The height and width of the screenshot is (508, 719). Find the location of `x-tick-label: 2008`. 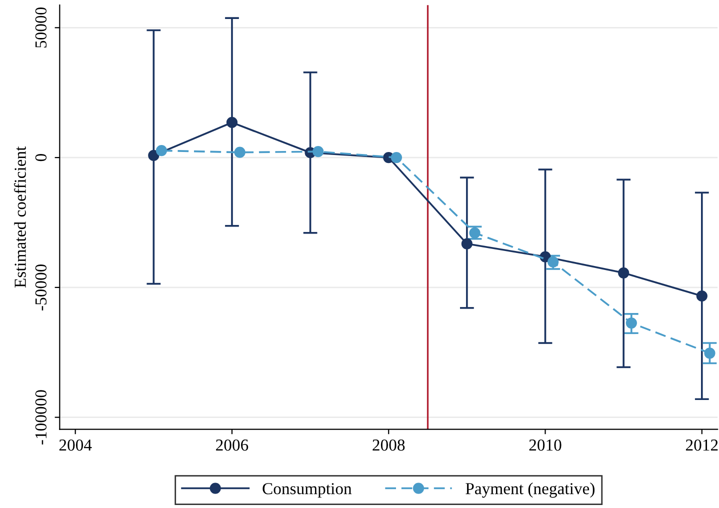

x-tick-label: 2008 is located at coordinates (388, 445).